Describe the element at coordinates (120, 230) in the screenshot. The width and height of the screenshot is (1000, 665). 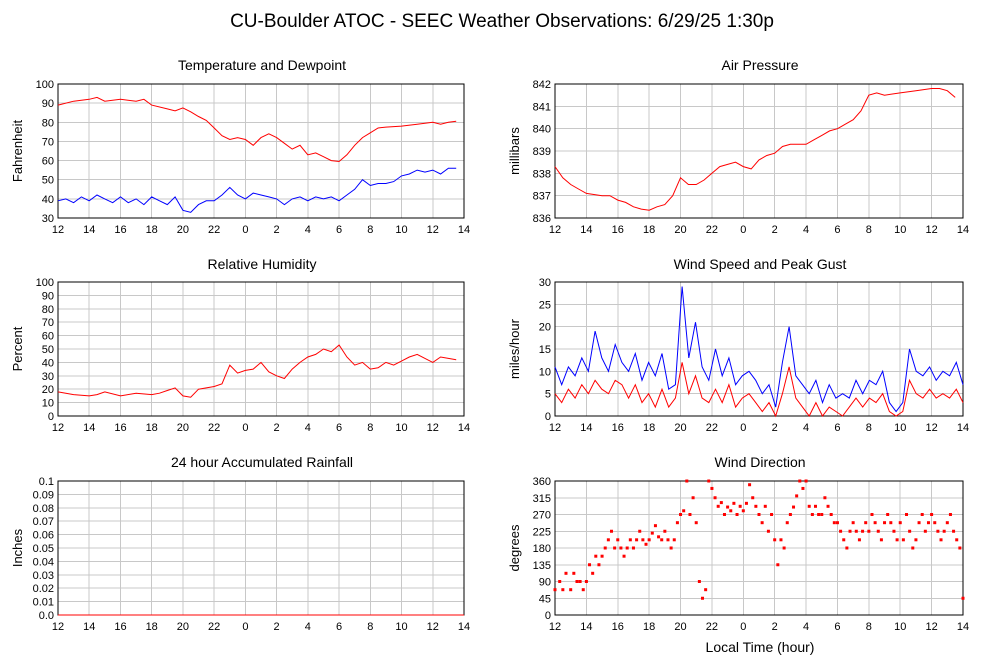
I see `x-tick-label: 16` at that location.